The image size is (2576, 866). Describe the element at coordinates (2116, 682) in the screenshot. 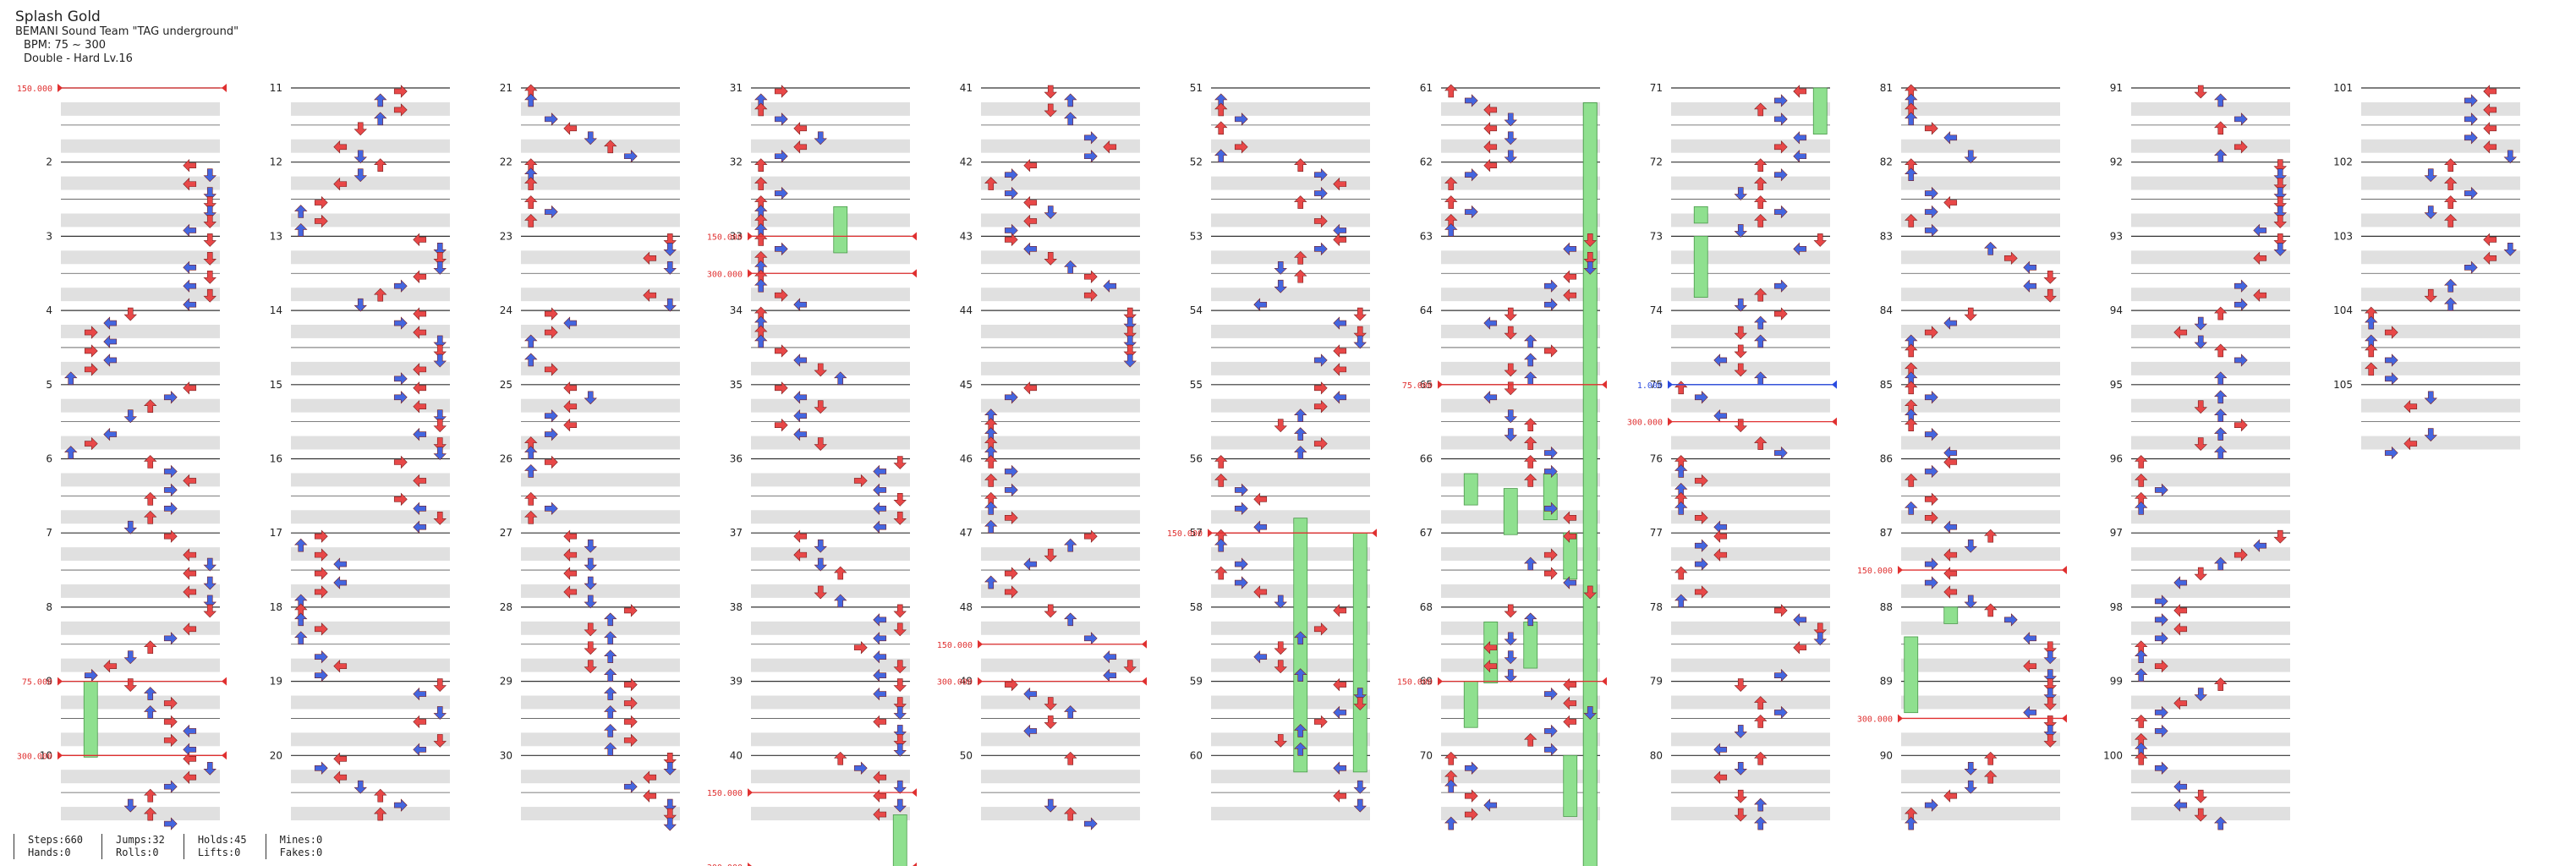

I see `measure-number: 99` at that location.